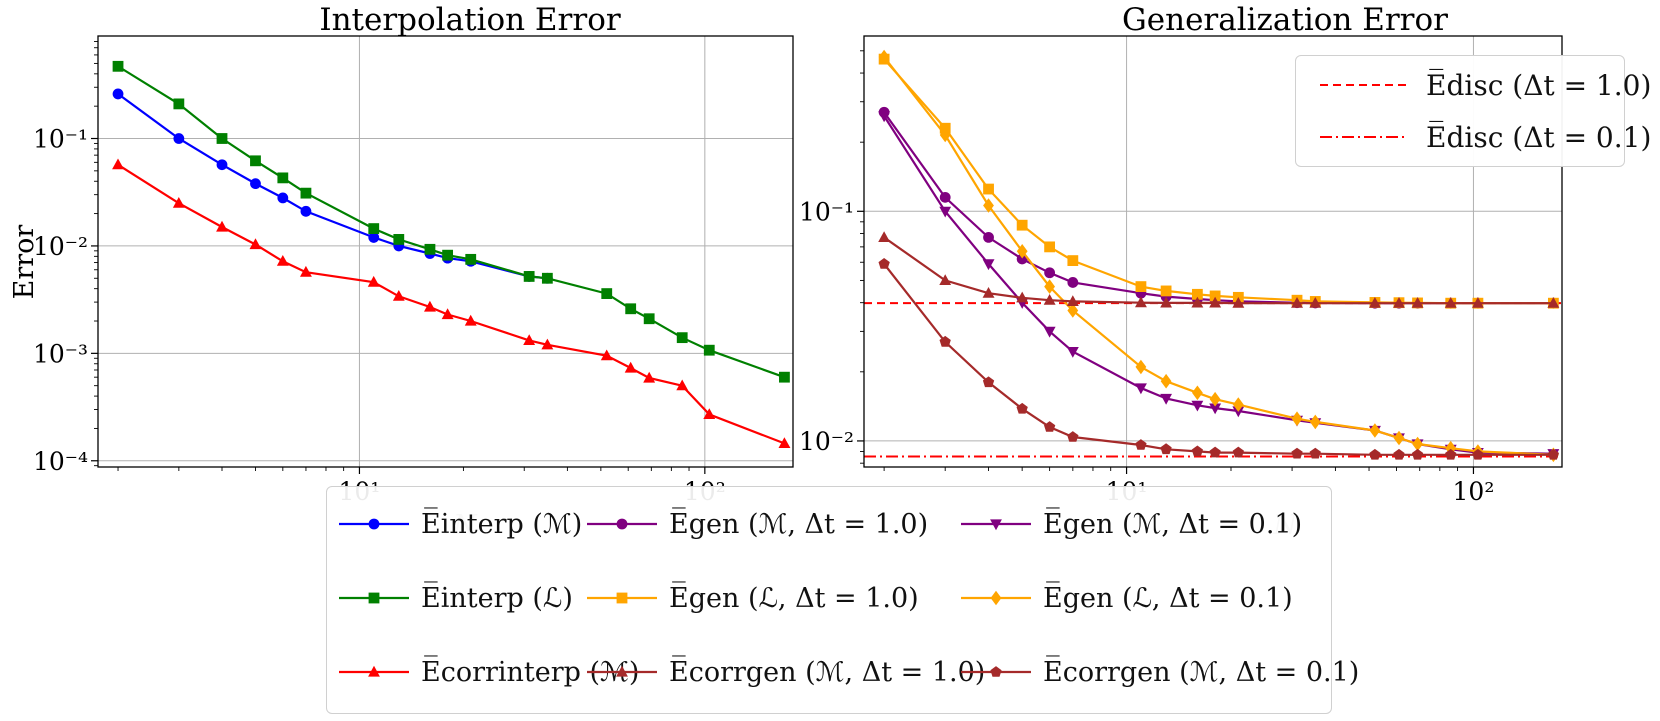 The width and height of the screenshot is (1660, 721). Describe the element at coordinates (1473, 111) in the screenshot. I see `discretization-legend: E̅disc (Δt = 1.0) E̅disc (Δt = 0.1)` at that location.